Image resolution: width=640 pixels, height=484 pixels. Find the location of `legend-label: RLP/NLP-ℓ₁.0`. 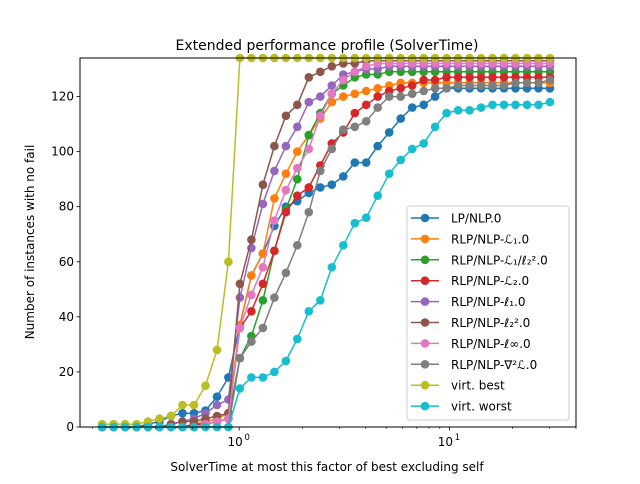

legend-label: RLP/NLP-ℓ₁.0 is located at coordinates (488, 302).